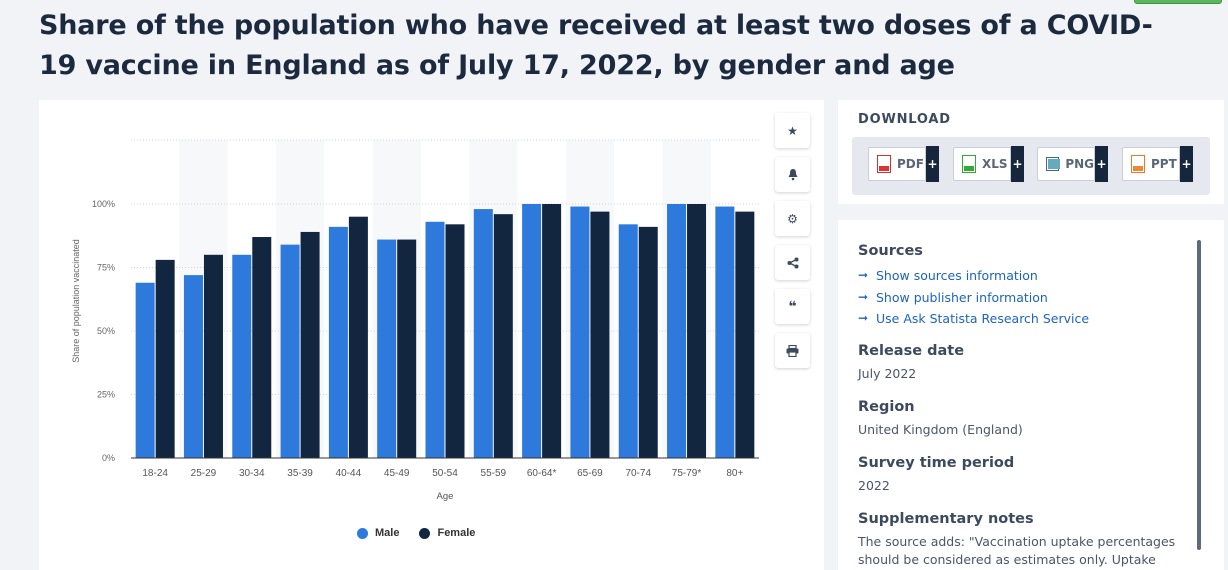 This screenshot has height=570, width=1228. What do you see at coordinates (792, 174) in the screenshot?
I see `bell-icon` at bounding box center [792, 174].